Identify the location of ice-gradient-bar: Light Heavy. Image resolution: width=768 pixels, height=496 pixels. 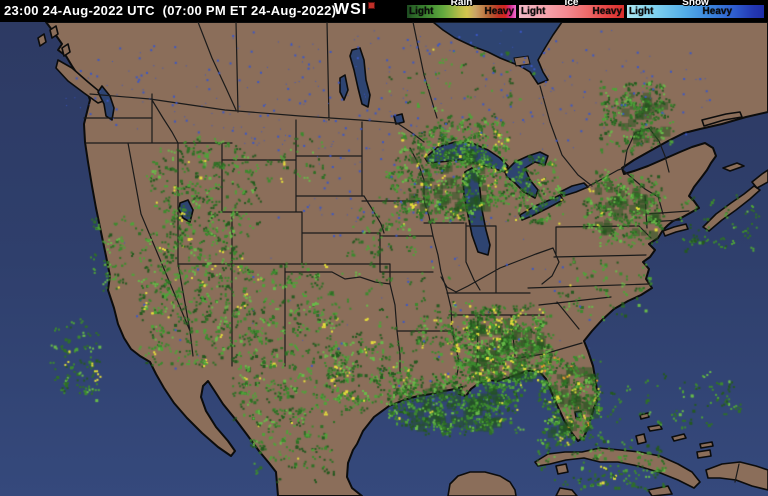
(571, 11).